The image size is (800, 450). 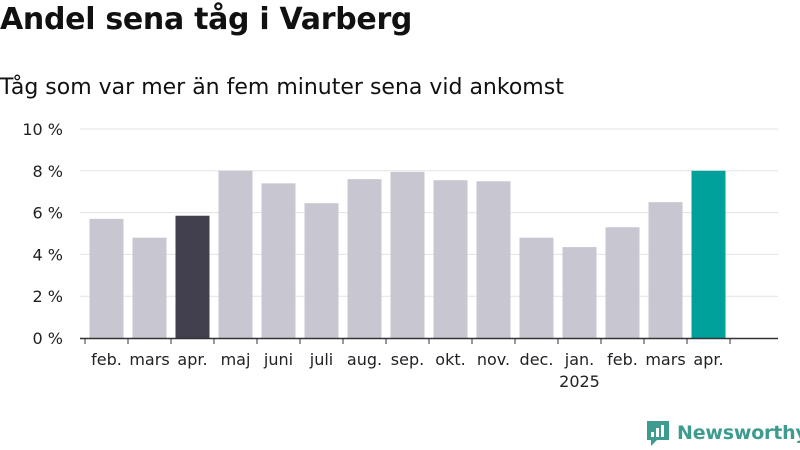 I want to click on x-tick-label: juni, so click(x=278, y=359).